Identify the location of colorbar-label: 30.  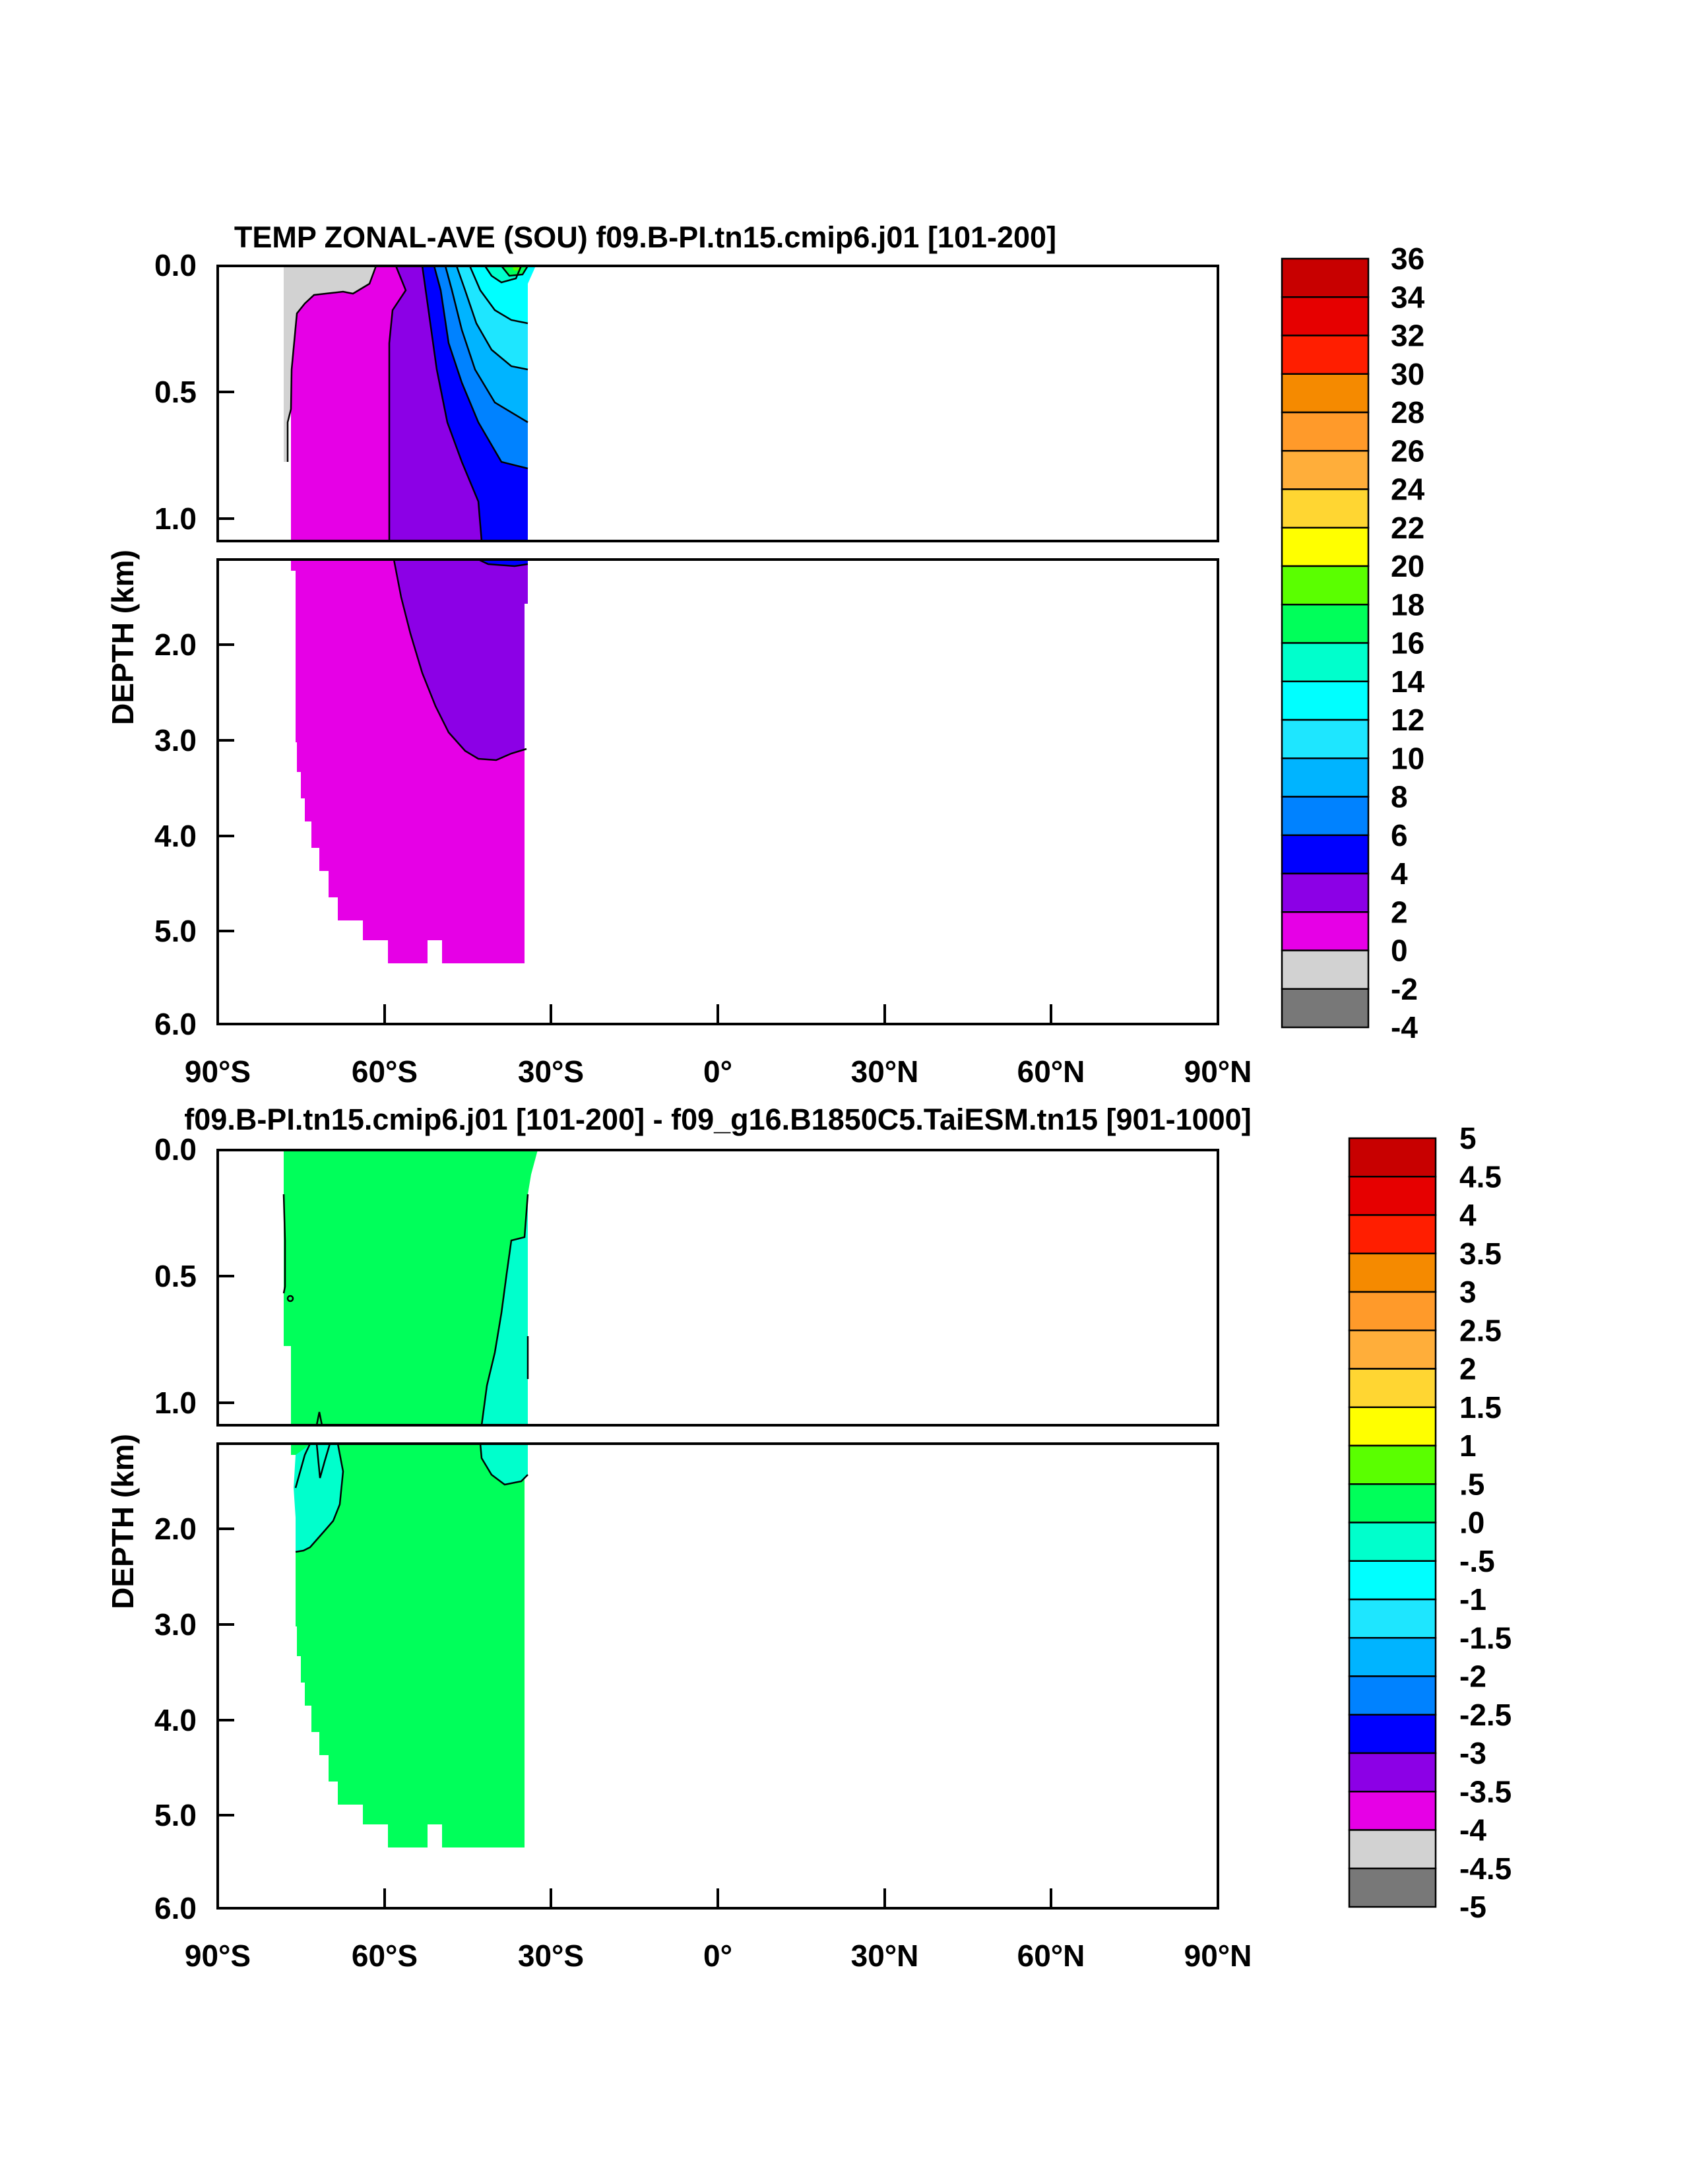
(1408, 374).